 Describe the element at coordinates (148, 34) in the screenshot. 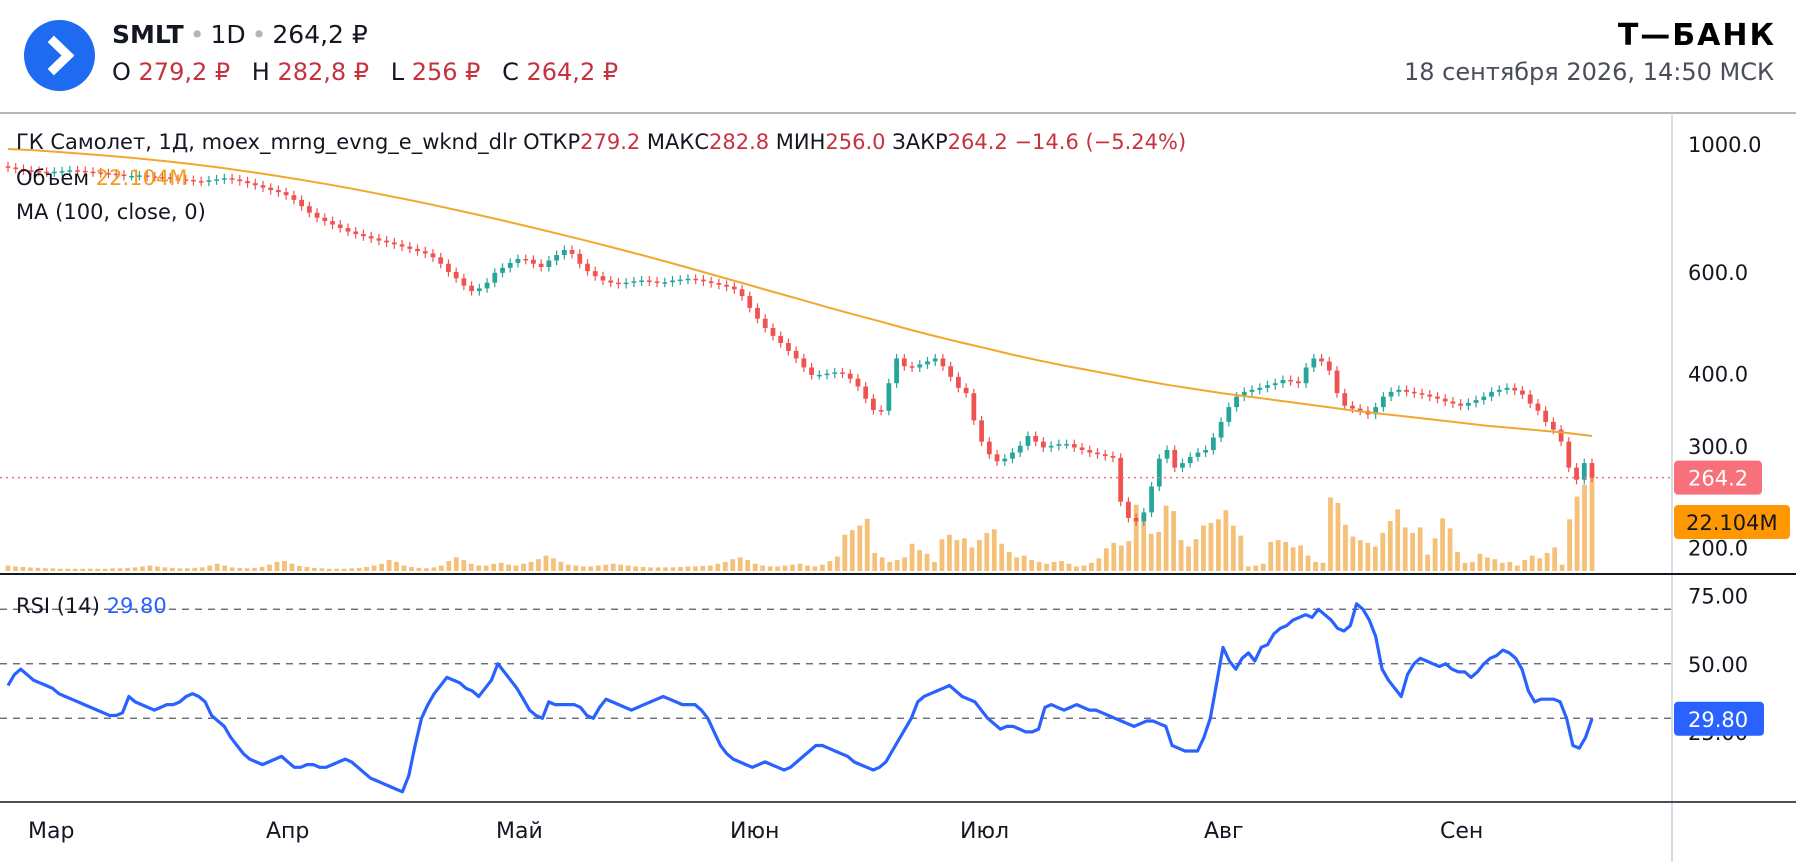

I see `ticker-symbol: SMLT` at that location.